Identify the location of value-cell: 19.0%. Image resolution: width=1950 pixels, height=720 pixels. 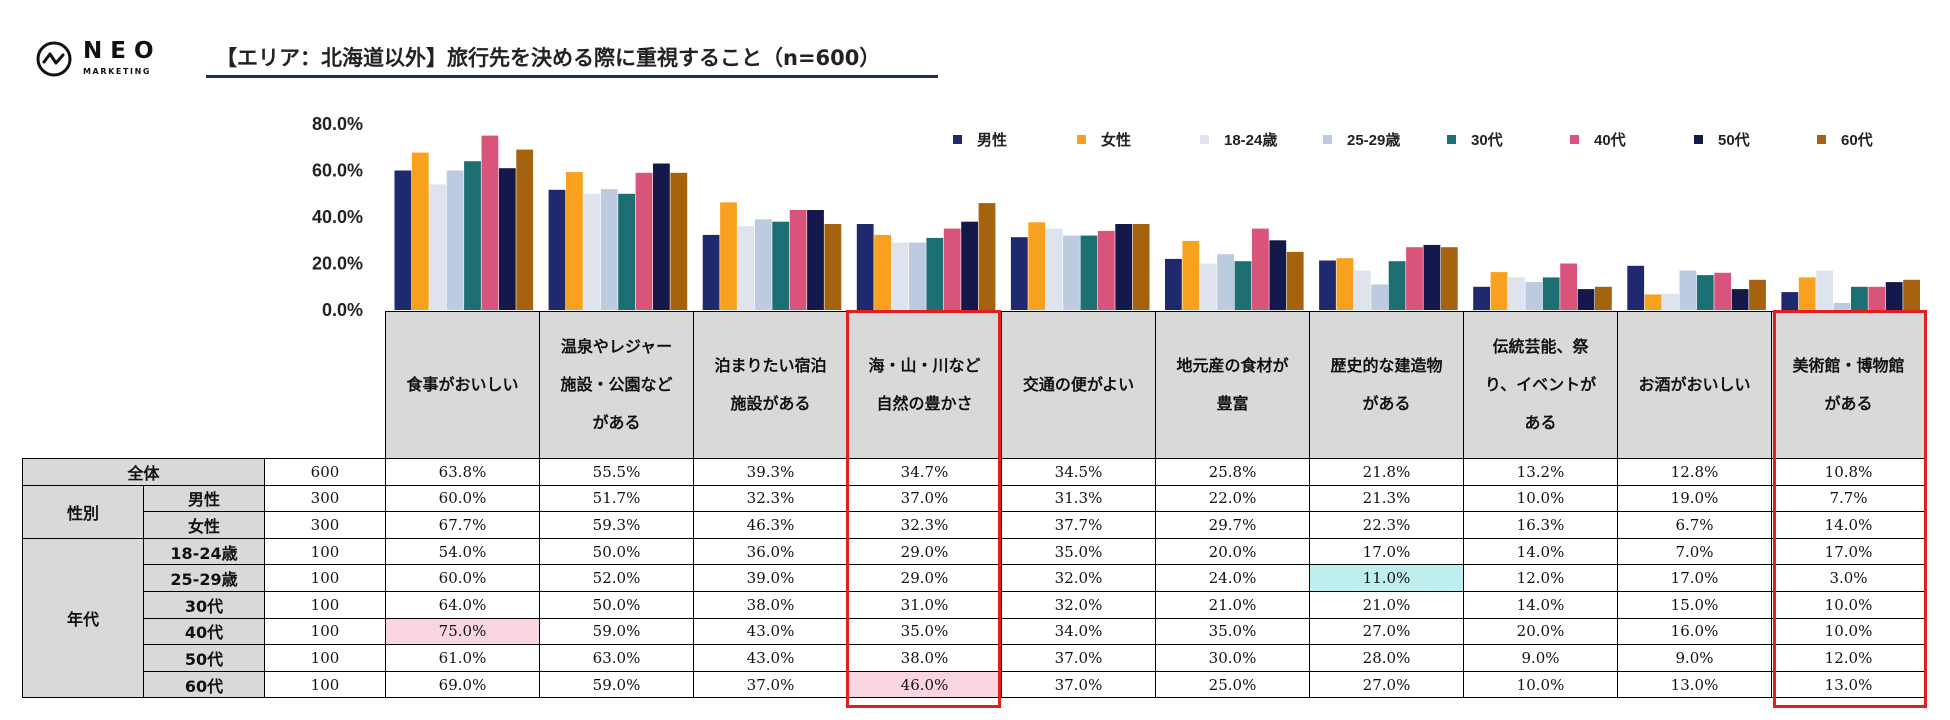
(1694, 498).